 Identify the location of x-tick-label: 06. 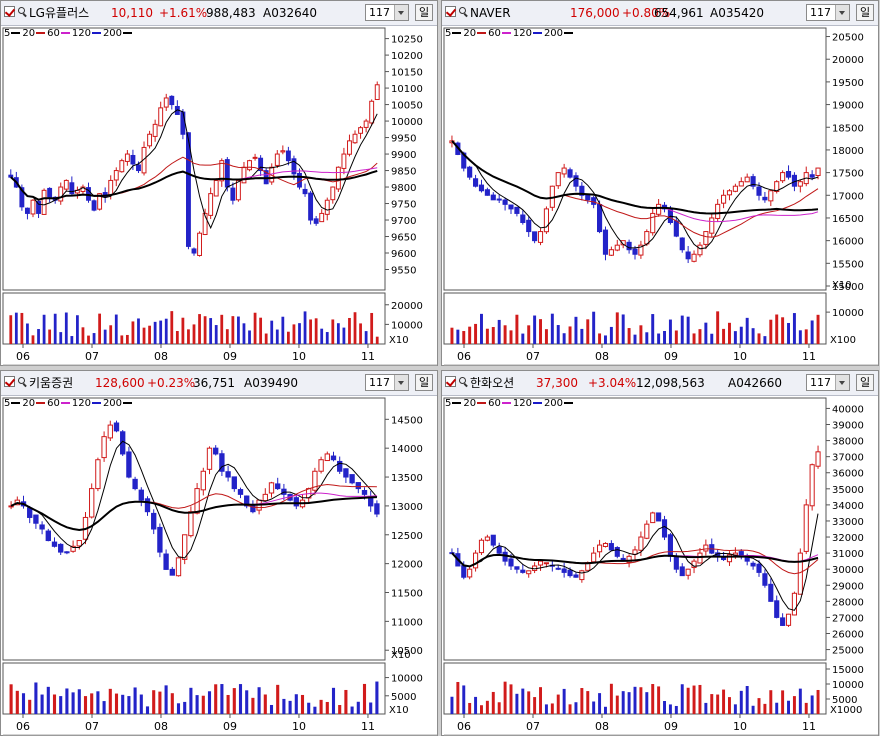
(23, 356).